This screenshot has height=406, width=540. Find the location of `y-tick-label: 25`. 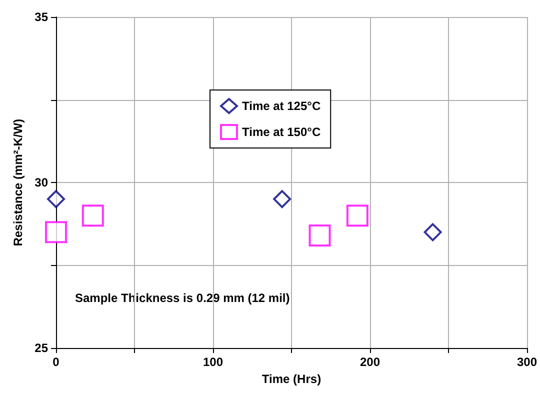

y-tick-label: 25 is located at coordinates (41, 348).